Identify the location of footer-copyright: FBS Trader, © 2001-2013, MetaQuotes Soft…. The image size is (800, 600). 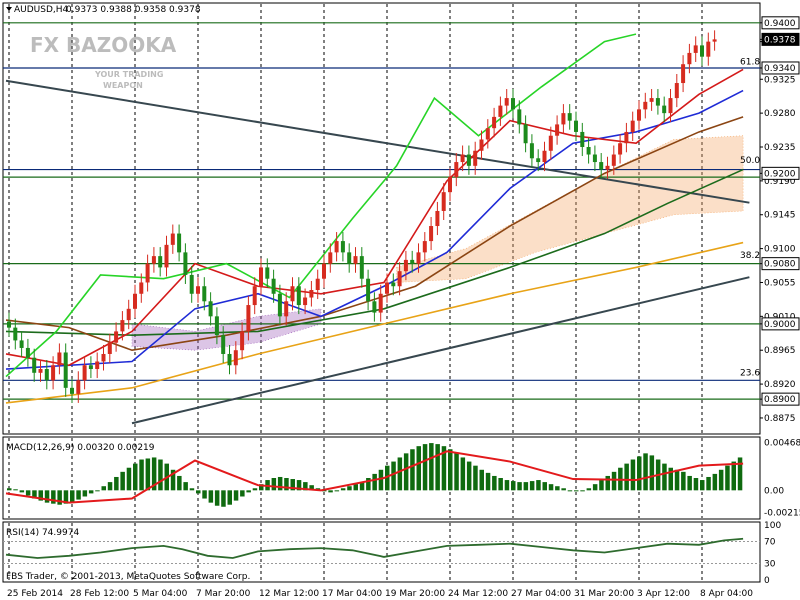
(128, 577).